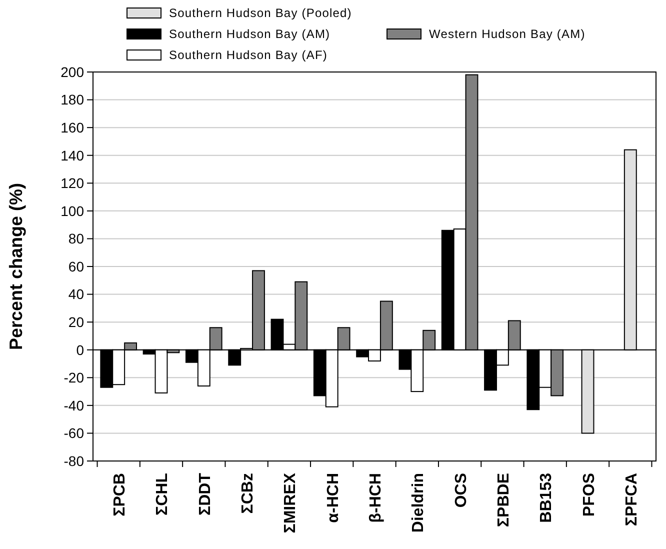  I want to click on y-tick-label: 100, so click(72, 210).